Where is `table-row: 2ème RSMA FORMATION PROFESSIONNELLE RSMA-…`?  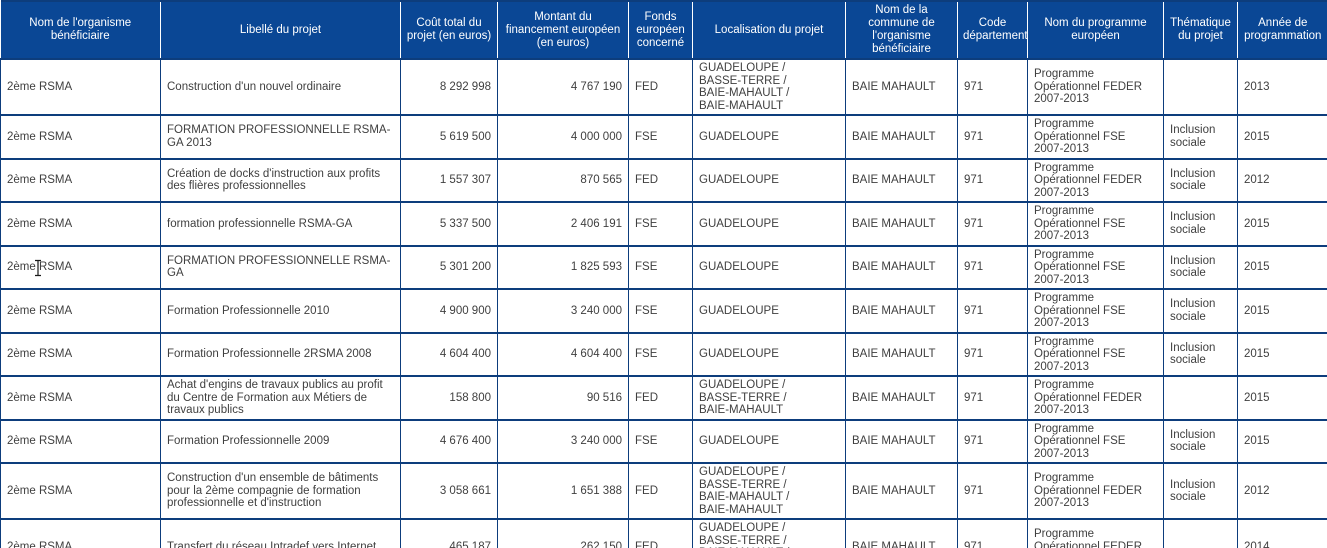 table-row: 2ème RSMA FORMATION PROFESSIONNELLE RSMA-… is located at coordinates (663, 267).